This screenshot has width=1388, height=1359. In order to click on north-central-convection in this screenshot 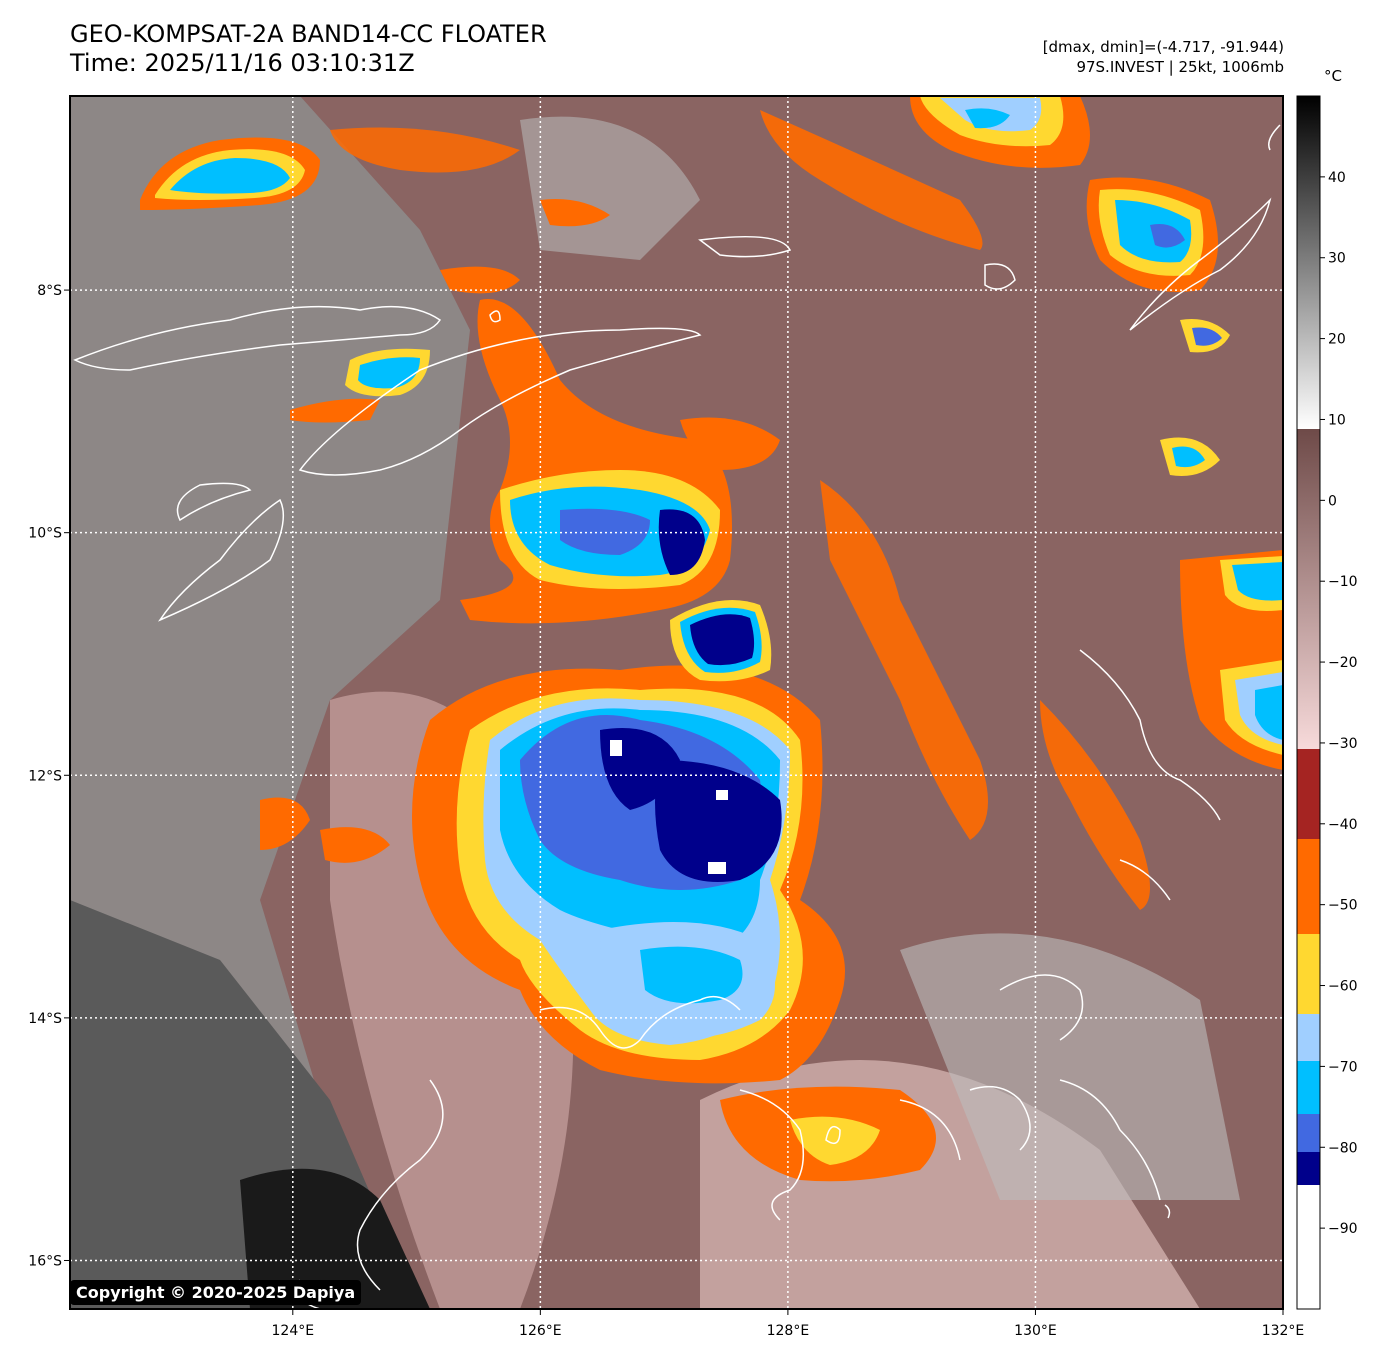, I will do `click(616, 490)`.